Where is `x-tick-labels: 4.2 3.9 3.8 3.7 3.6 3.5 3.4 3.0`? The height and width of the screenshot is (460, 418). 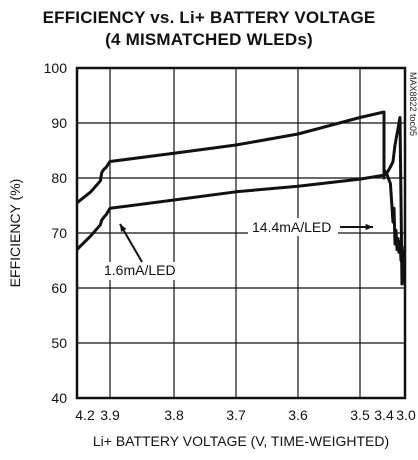 x-tick-labels: 4.2 3.9 3.8 3.7 3.6 3.5 3.4 3.0 is located at coordinates (245, 415).